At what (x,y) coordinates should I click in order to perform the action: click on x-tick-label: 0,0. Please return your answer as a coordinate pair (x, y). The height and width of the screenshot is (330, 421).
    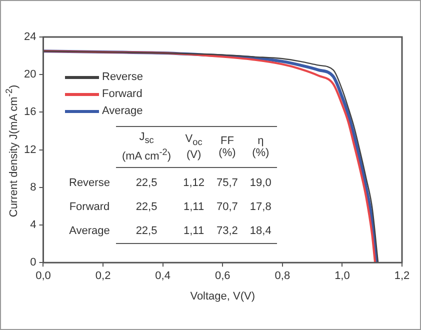
    Looking at the image, I should click on (43, 276).